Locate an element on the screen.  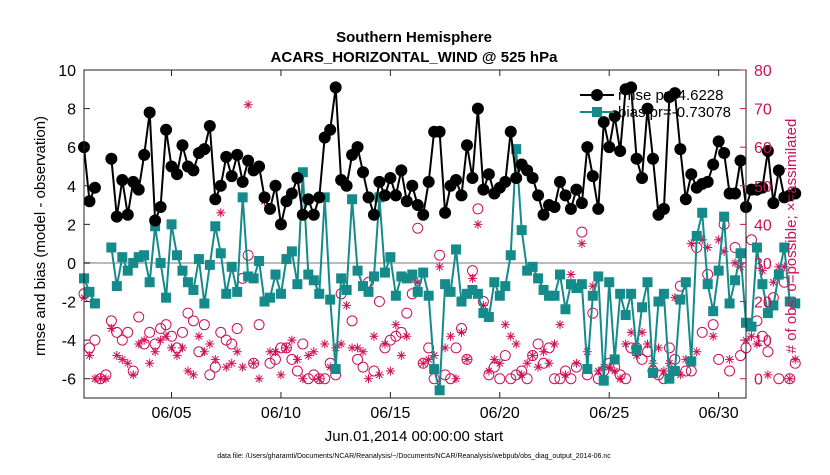
y2-axis-label: # of obs: o=possible; ×=assimilated is located at coordinates (791, 236).